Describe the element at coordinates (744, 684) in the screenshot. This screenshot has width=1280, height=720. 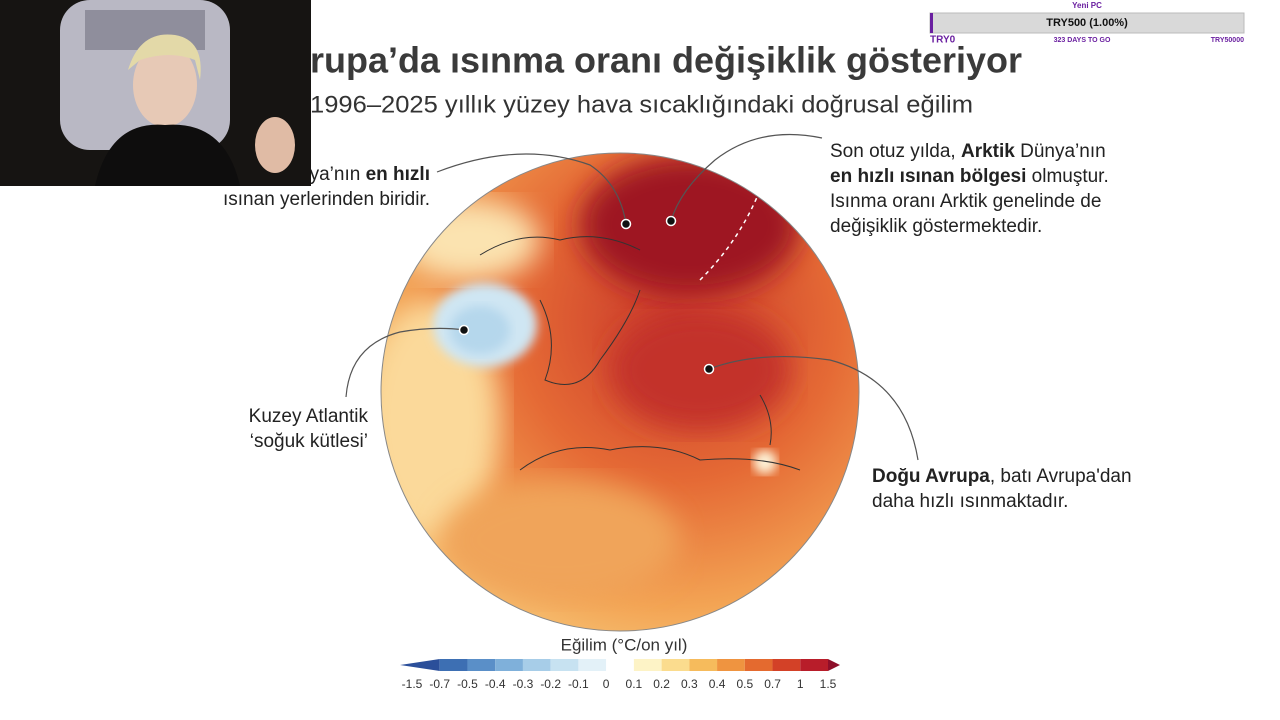
I see `legend-label: 0.5` at that location.